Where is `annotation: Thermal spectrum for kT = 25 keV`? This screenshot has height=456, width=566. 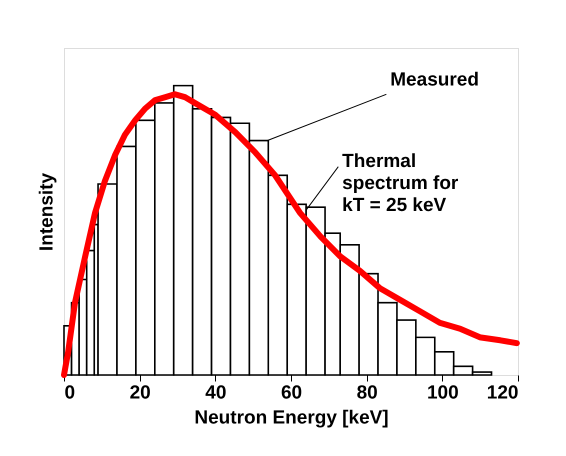
annotation: Thermal spectrum for kT = 25 keV is located at coordinates (400, 183).